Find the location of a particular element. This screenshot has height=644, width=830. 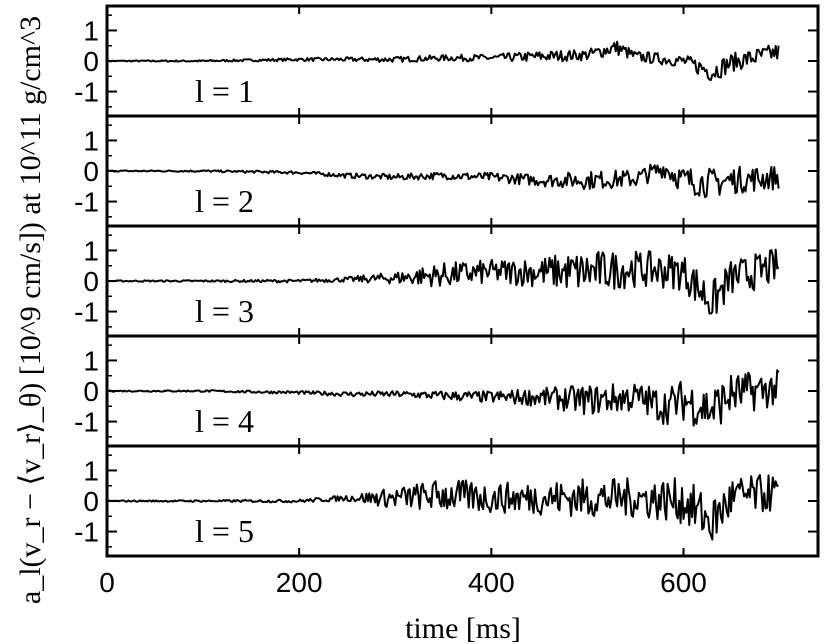

x-tick-label: 200 is located at coordinates (299, 582).